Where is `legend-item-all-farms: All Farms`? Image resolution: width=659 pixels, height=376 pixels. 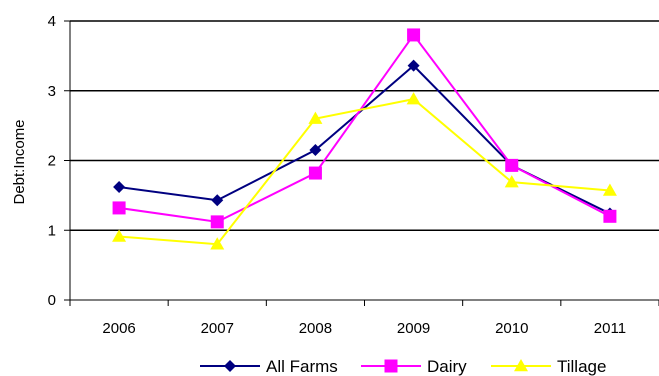
legend-item-all-farms: All Farms is located at coordinates (269, 366).